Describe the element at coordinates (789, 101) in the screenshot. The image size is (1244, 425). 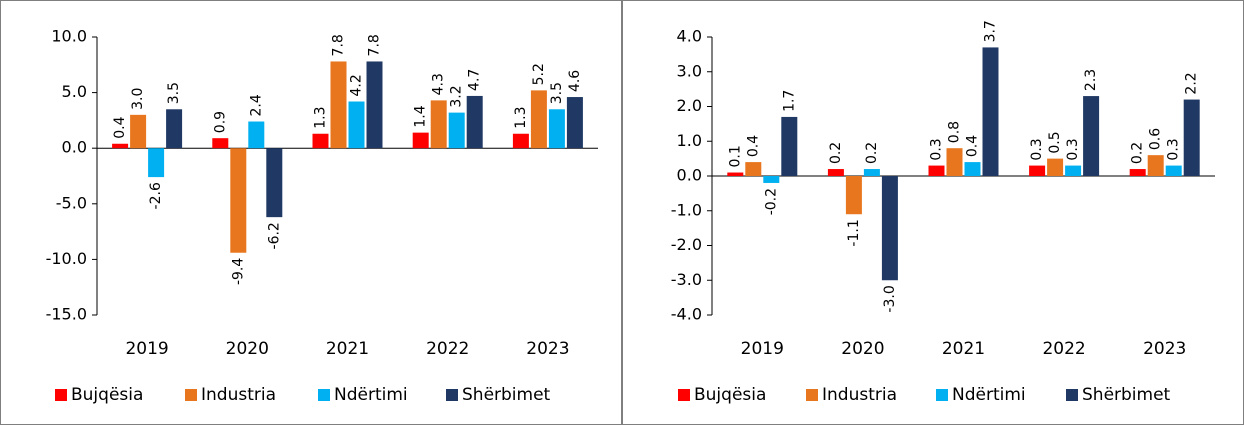
I see `value-label: 1.7` at that location.